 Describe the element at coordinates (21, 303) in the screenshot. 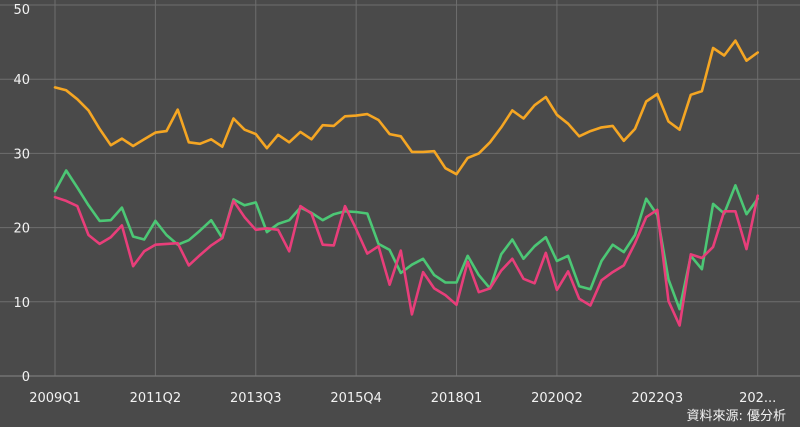

I see `y-tick-label: 10` at that location.